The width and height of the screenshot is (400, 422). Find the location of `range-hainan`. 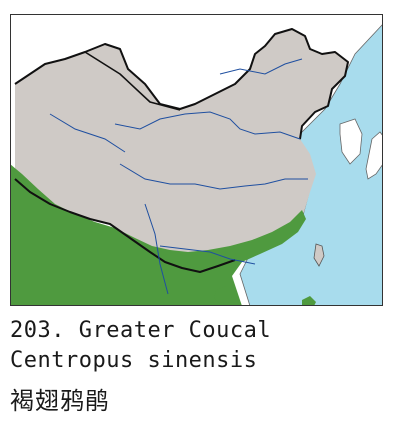

range-hainan is located at coordinates (224, 295).